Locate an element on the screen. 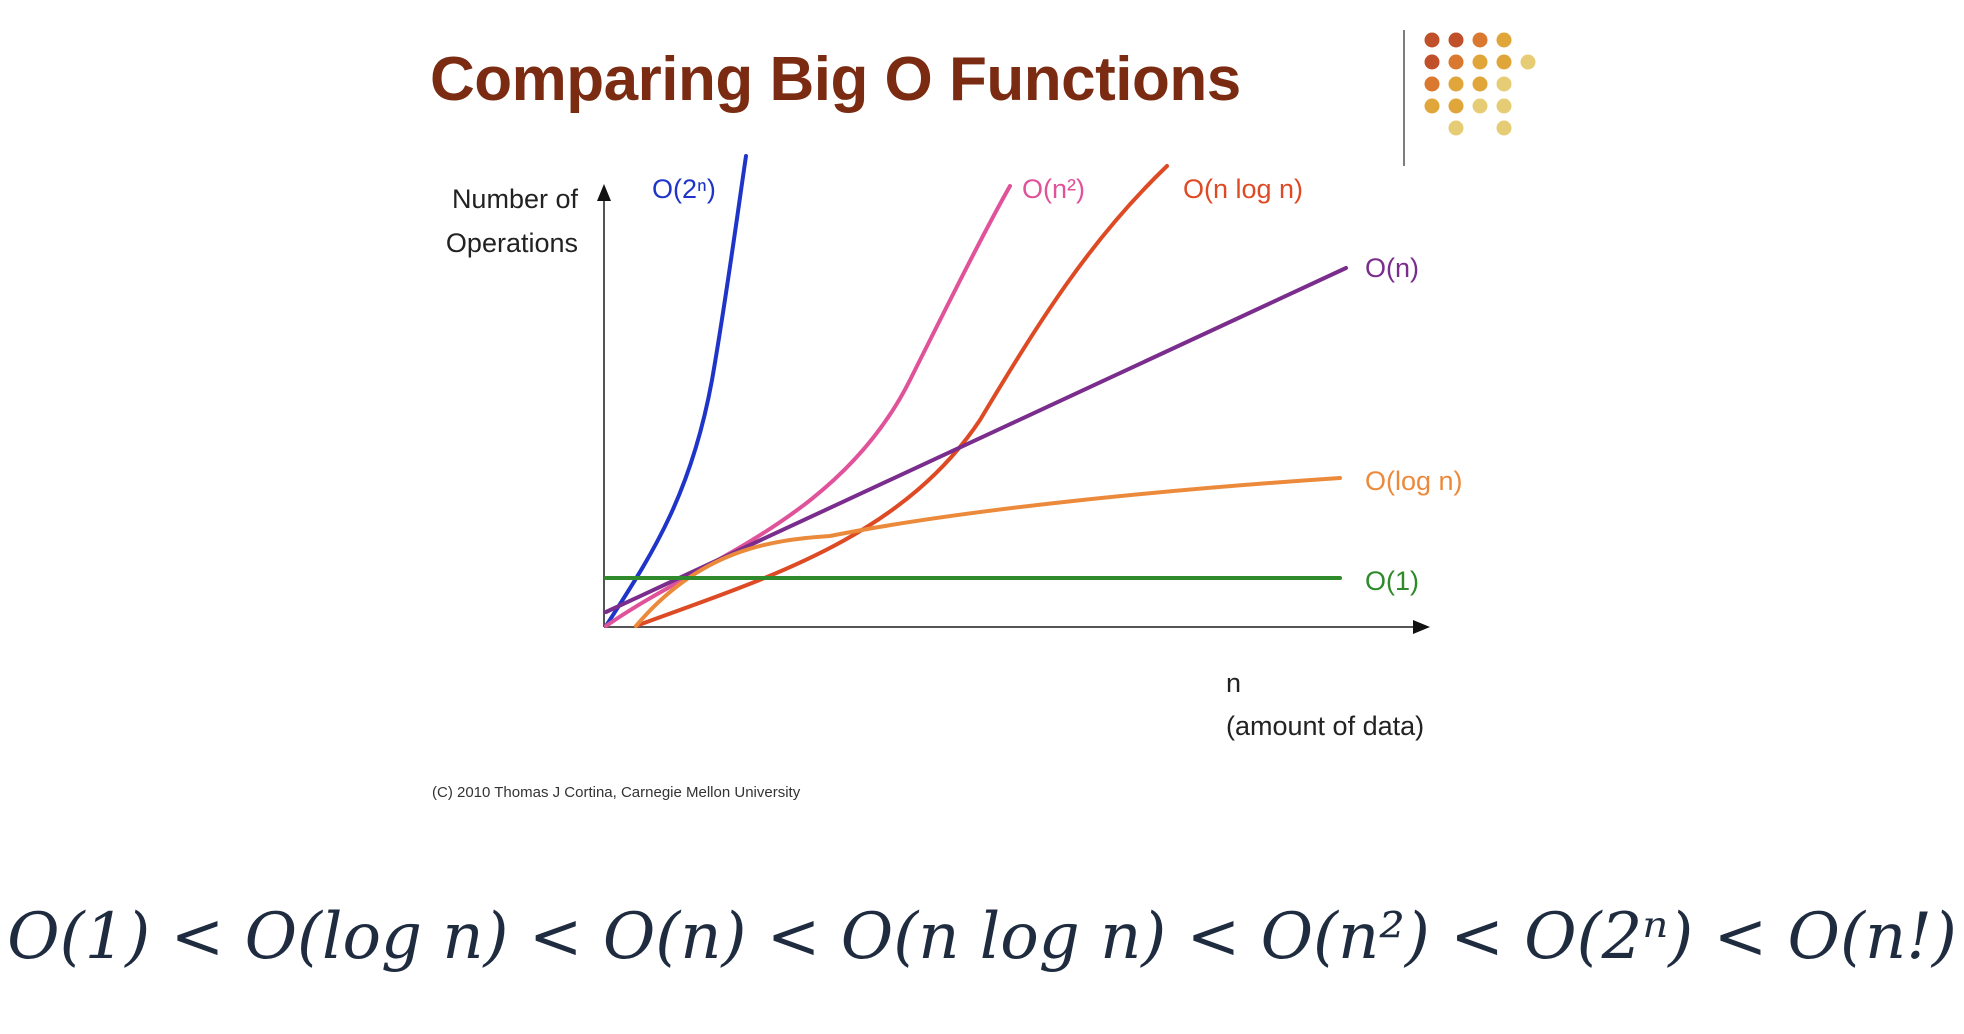 The image size is (1964, 1034). y-axis-label-line-1: Number of is located at coordinates (515, 199).